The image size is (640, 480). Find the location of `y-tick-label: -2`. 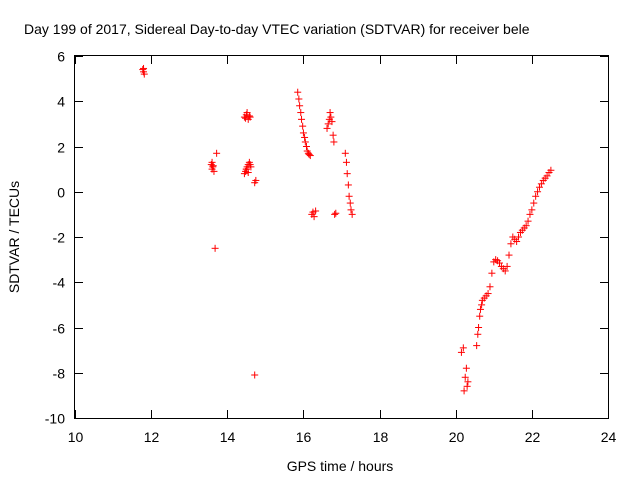

y-tick-label: -2 is located at coordinates (59, 238).